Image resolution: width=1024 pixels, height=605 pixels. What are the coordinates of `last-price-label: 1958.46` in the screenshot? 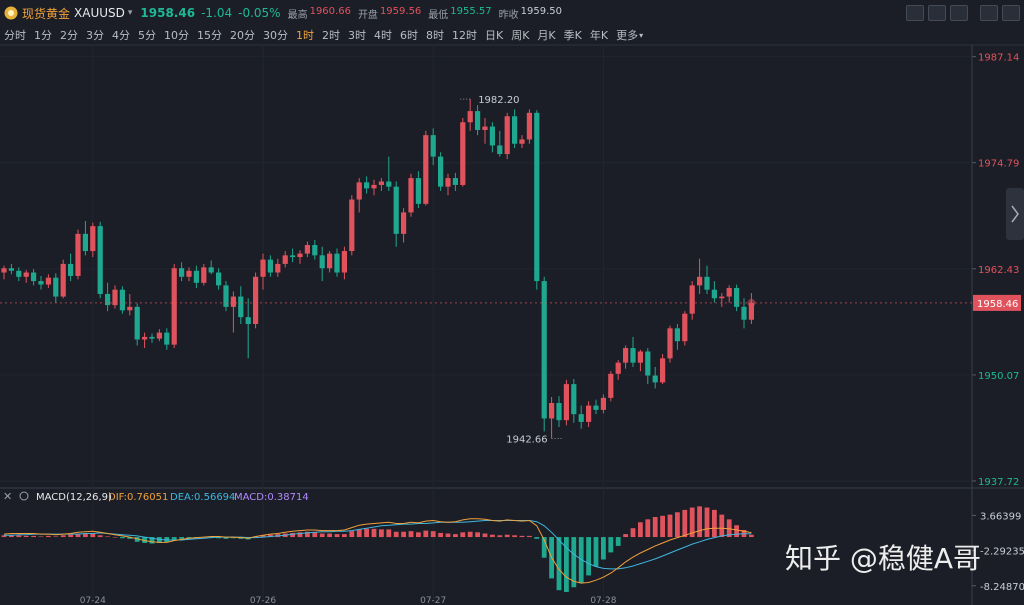 It's located at (997, 304).